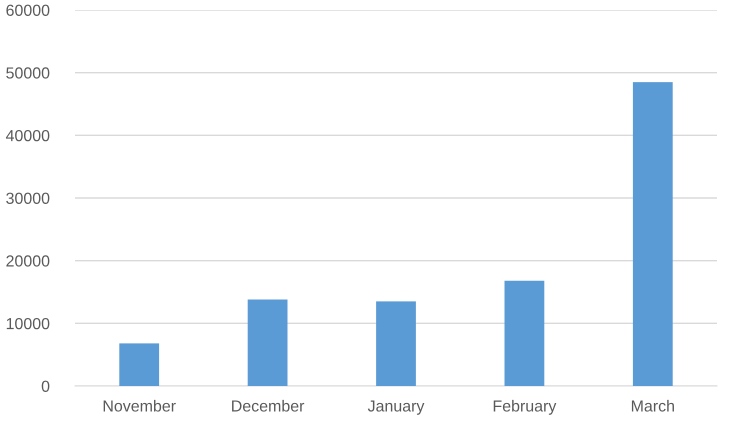 This screenshot has height=424, width=738. I want to click on y-tick-label: 40000, so click(28, 136).